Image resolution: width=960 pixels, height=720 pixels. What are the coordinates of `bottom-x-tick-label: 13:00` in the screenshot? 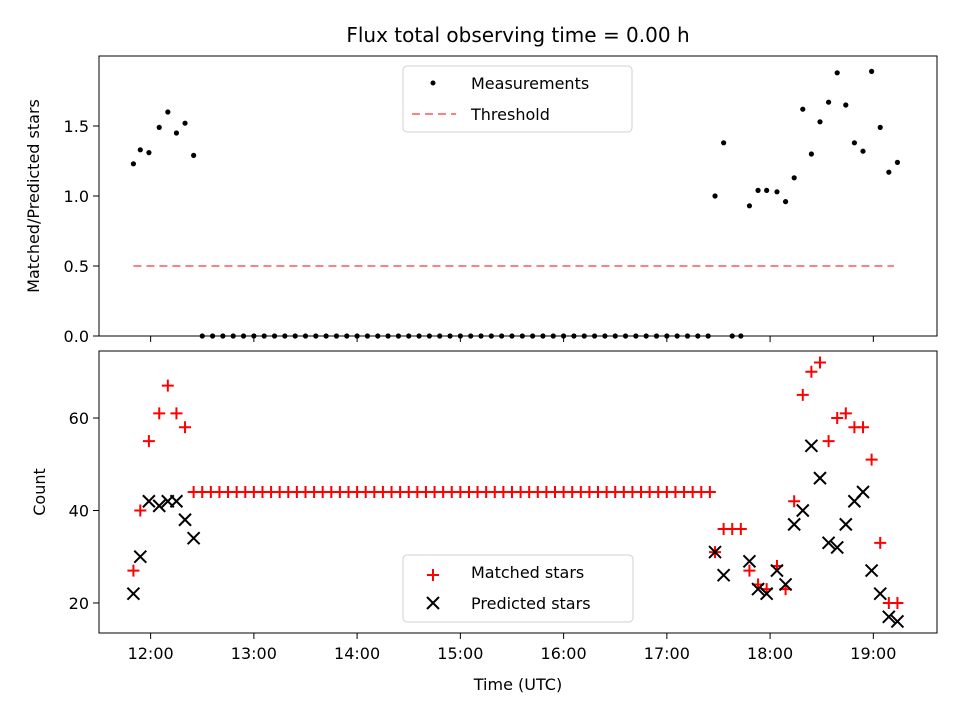 It's located at (254, 653).